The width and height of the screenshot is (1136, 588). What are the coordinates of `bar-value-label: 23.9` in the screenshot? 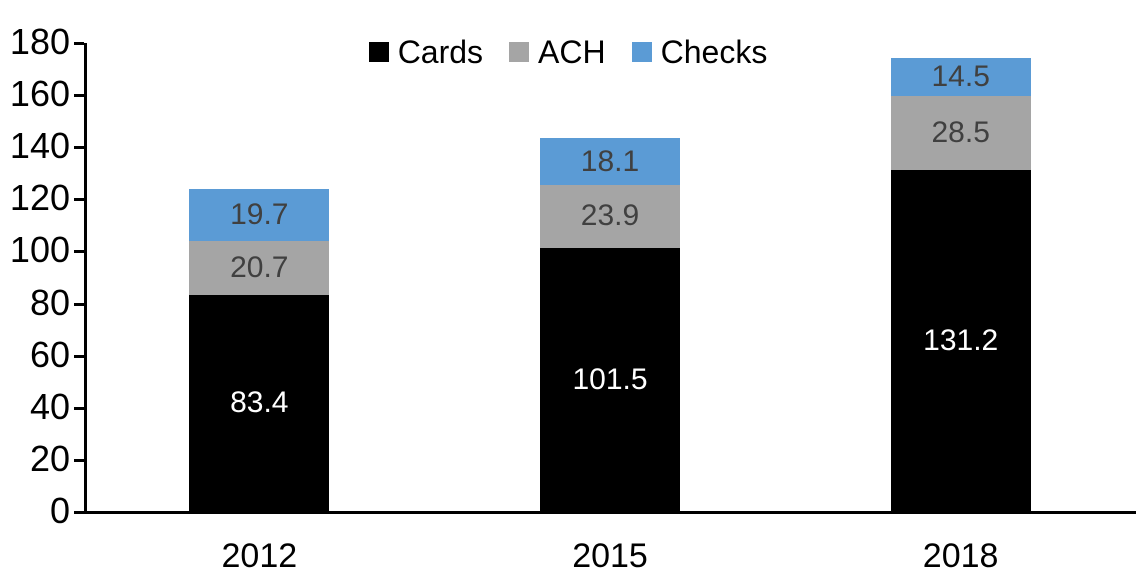 It's located at (610, 216).